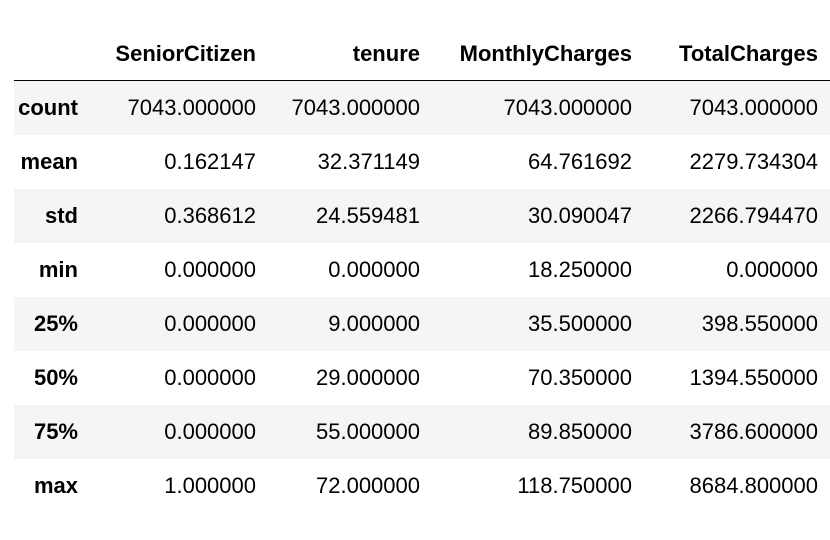 Image resolution: width=830 pixels, height=540 pixels. I want to click on cell-value: 3786.600000, so click(753, 431).